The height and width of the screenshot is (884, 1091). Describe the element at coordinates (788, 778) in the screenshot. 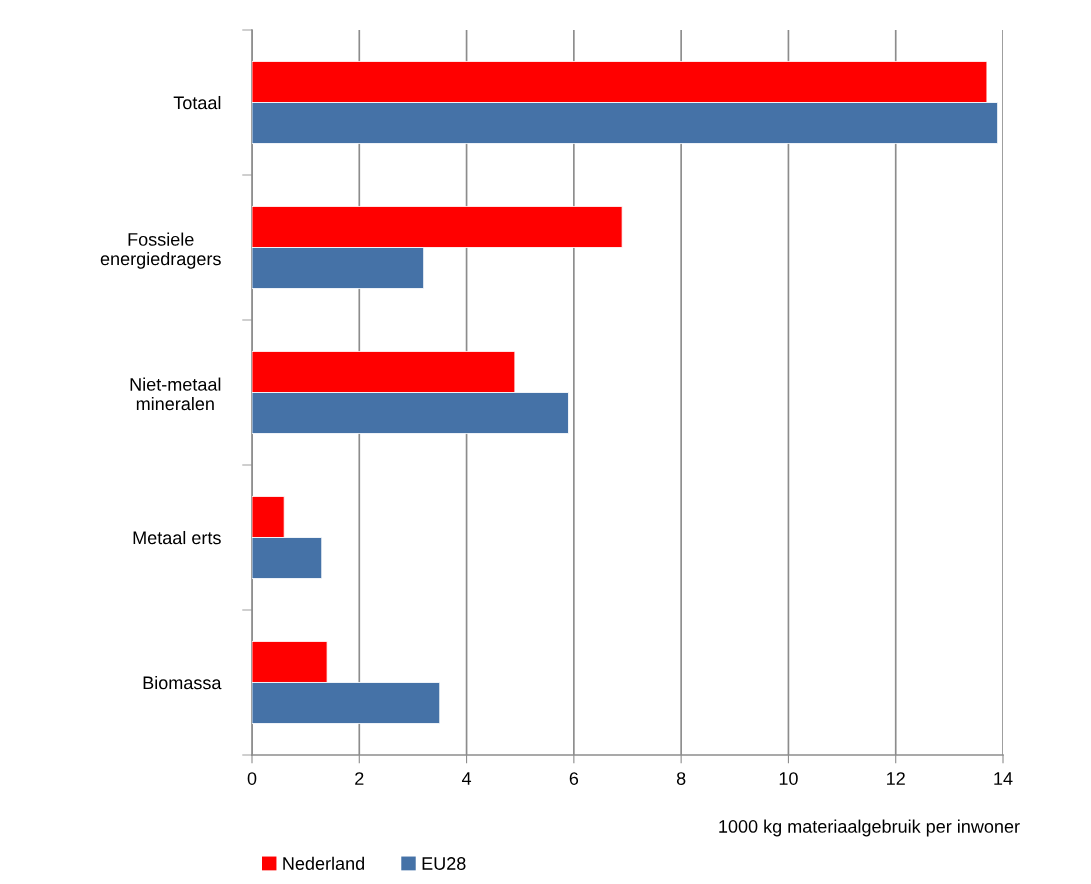

I see `x-tick-label: 10` at that location.